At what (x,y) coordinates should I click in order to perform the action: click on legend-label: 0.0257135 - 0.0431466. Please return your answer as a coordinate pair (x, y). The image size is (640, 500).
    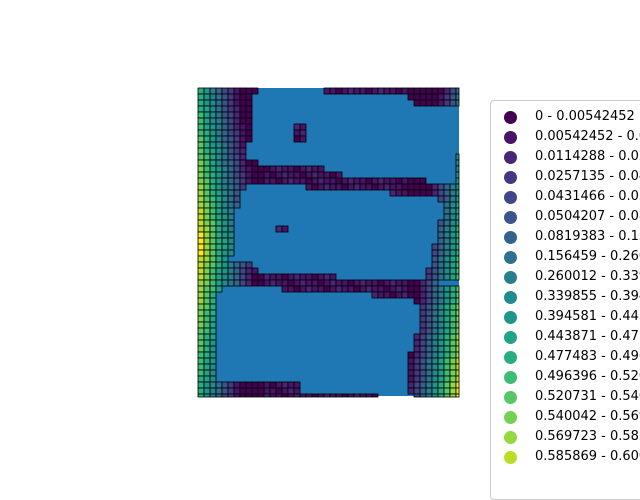
    Looking at the image, I should click on (587, 176).